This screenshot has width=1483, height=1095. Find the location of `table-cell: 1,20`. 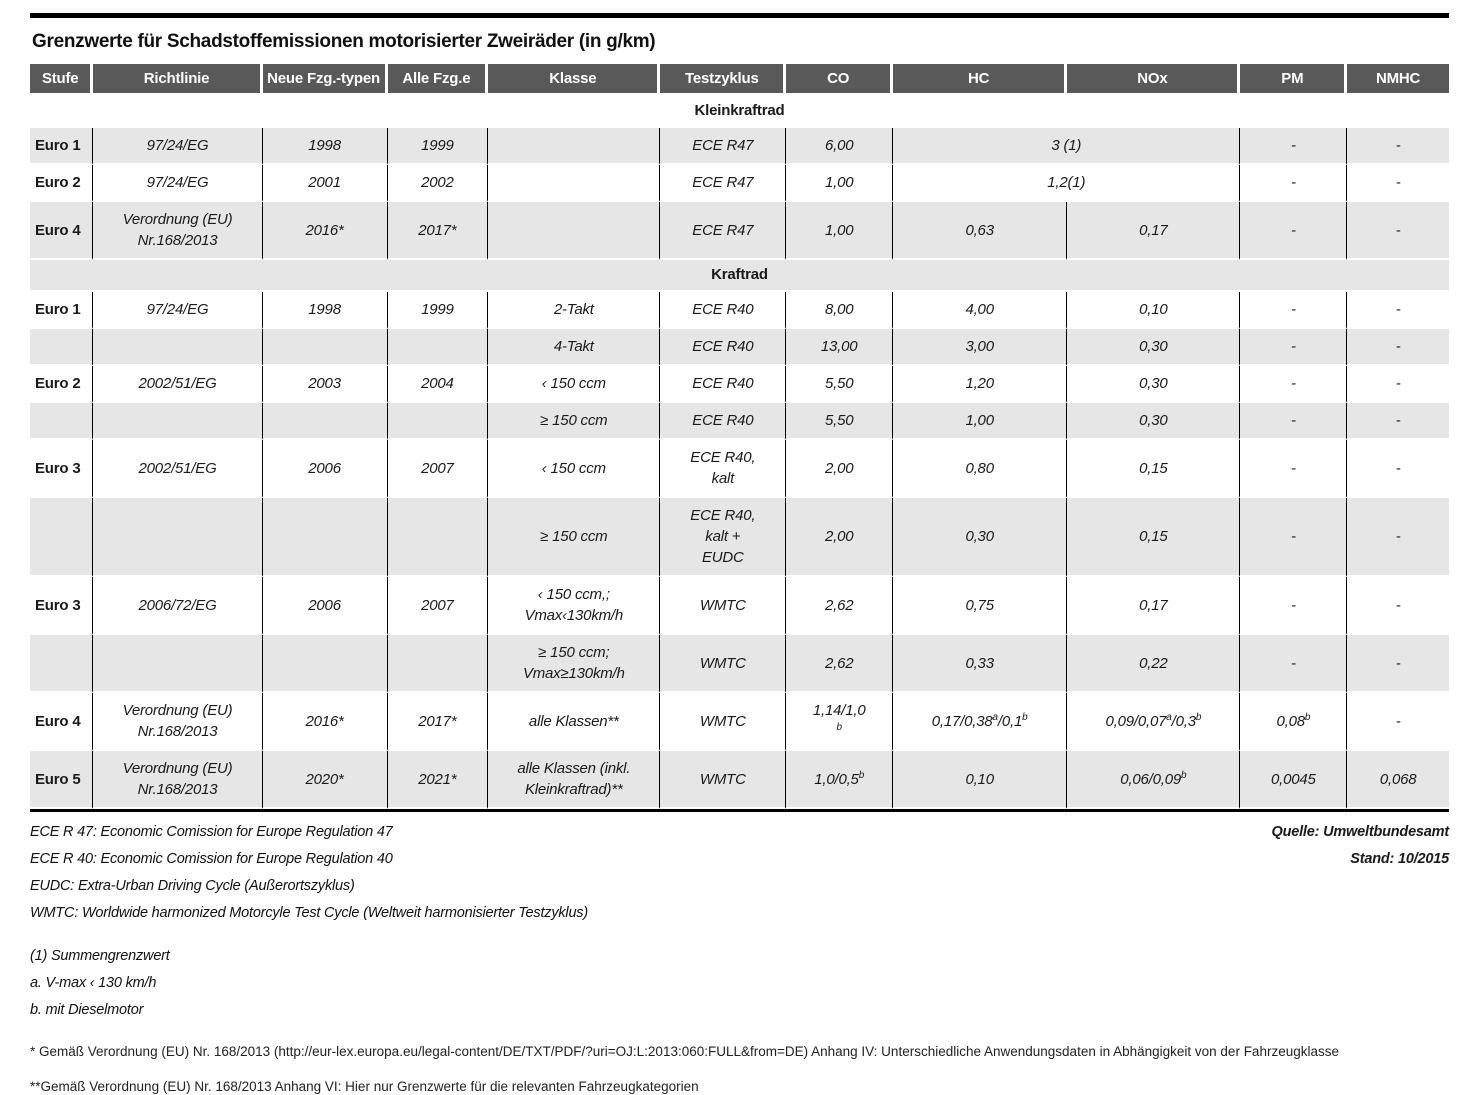

table-cell: 1,20 is located at coordinates (980, 384).